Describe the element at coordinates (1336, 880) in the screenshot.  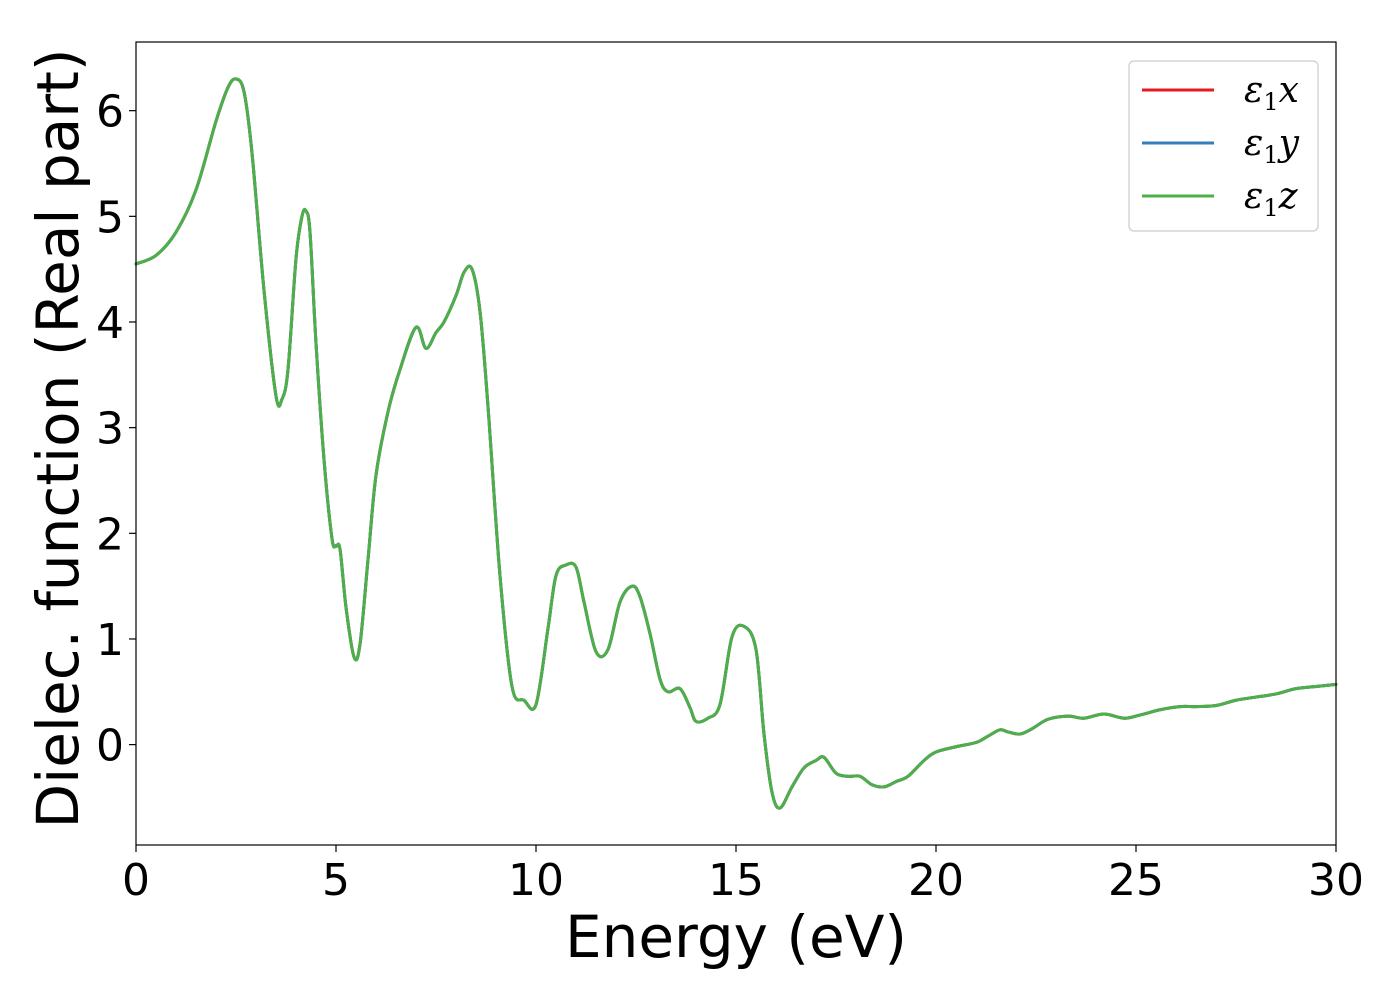
I see `x-tick-label: 30` at that location.